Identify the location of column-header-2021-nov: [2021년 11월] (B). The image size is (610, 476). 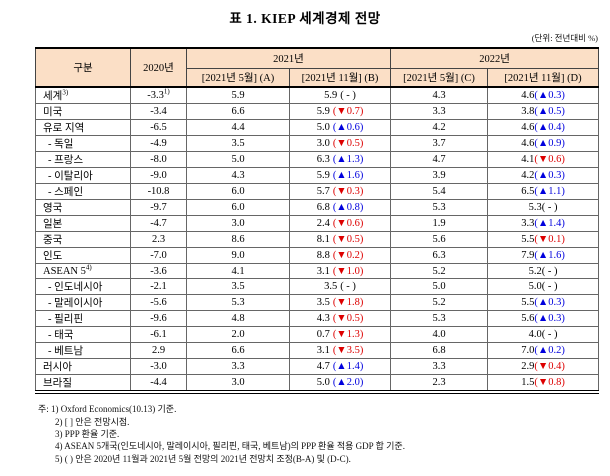
(340, 77).